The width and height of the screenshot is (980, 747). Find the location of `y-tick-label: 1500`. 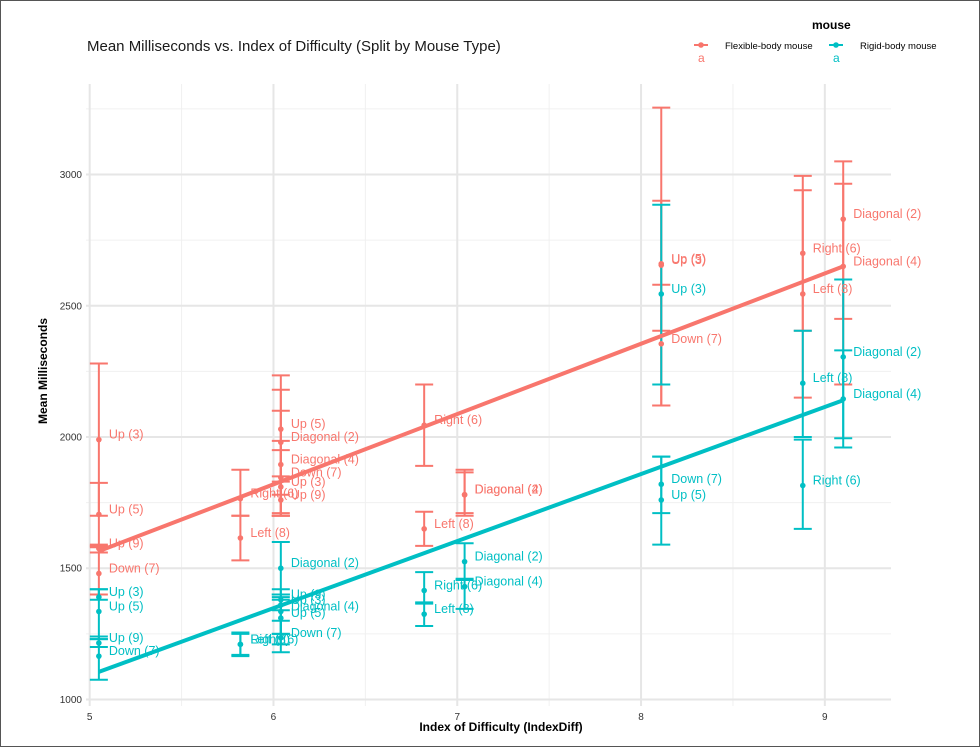

y-tick-label: 1500 is located at coordinates (71, 569).